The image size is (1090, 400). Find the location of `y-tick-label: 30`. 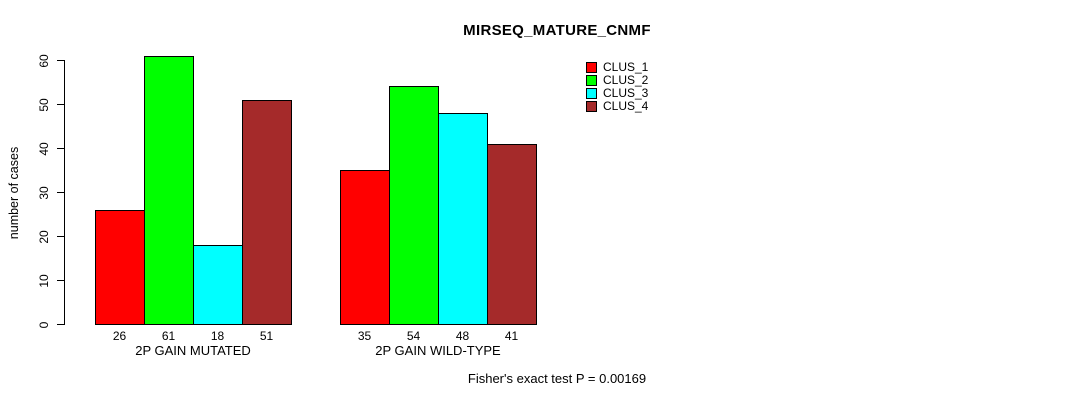

y-tick-label: 30 is located at coordinates (44, 192).